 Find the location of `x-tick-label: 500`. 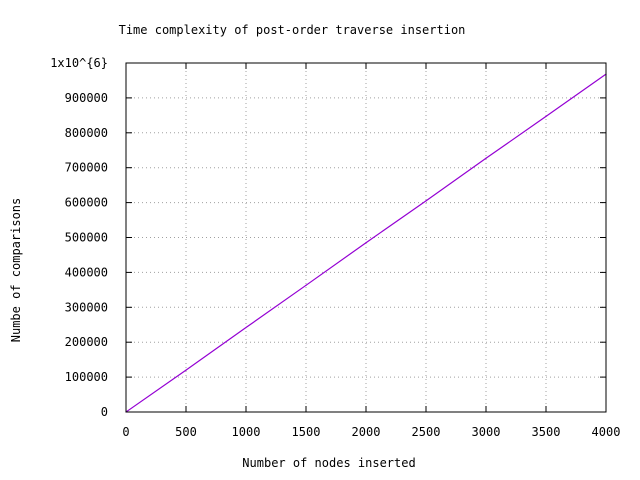

x-tick-label: 500 is located at coordinates (186, 432).